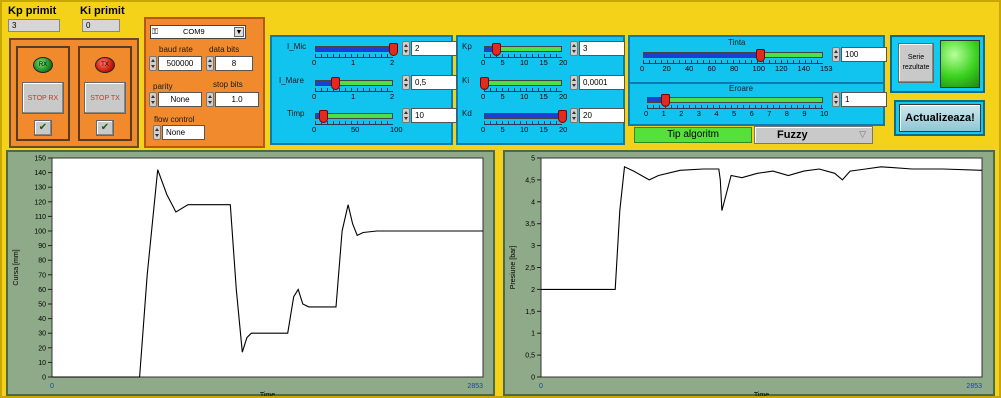 The image size is (1001, 398). I want to click on x-tick-label: 0, so click(52, 386).